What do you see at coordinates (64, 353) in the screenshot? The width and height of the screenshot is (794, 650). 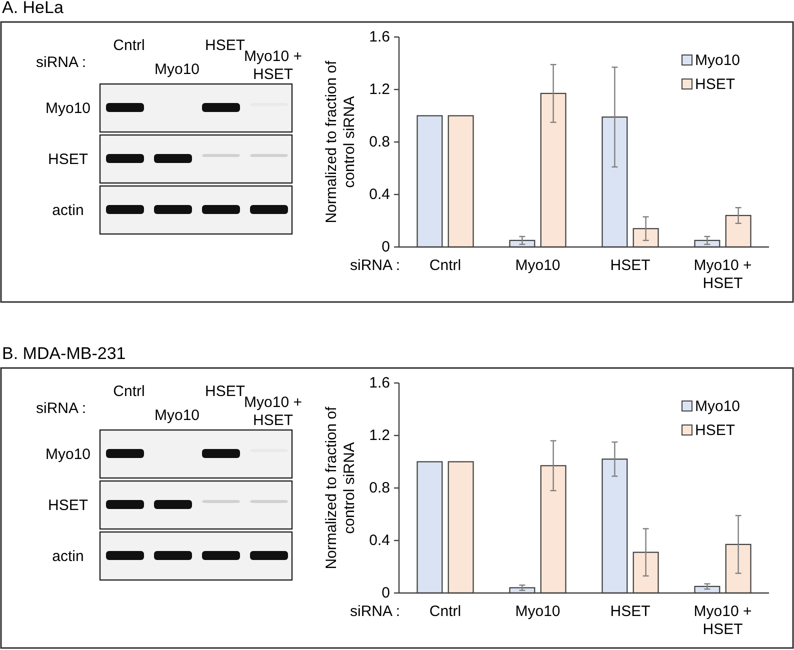 I see `text: B. MDA-MB-231` at bounding box center [64, 353].